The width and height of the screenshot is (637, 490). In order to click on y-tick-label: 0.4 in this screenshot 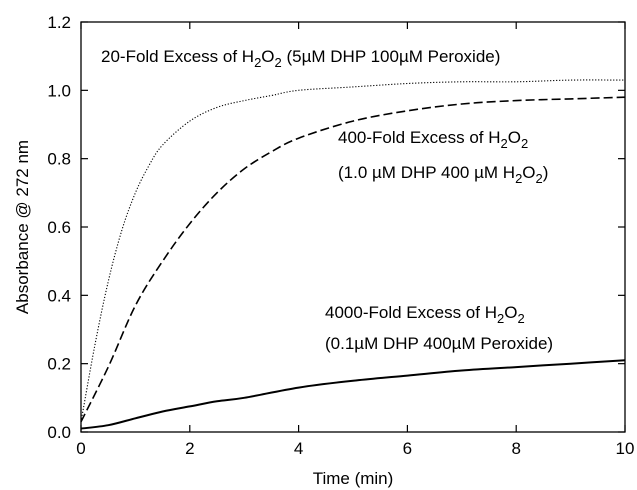, I will do `click(59, 295)`.